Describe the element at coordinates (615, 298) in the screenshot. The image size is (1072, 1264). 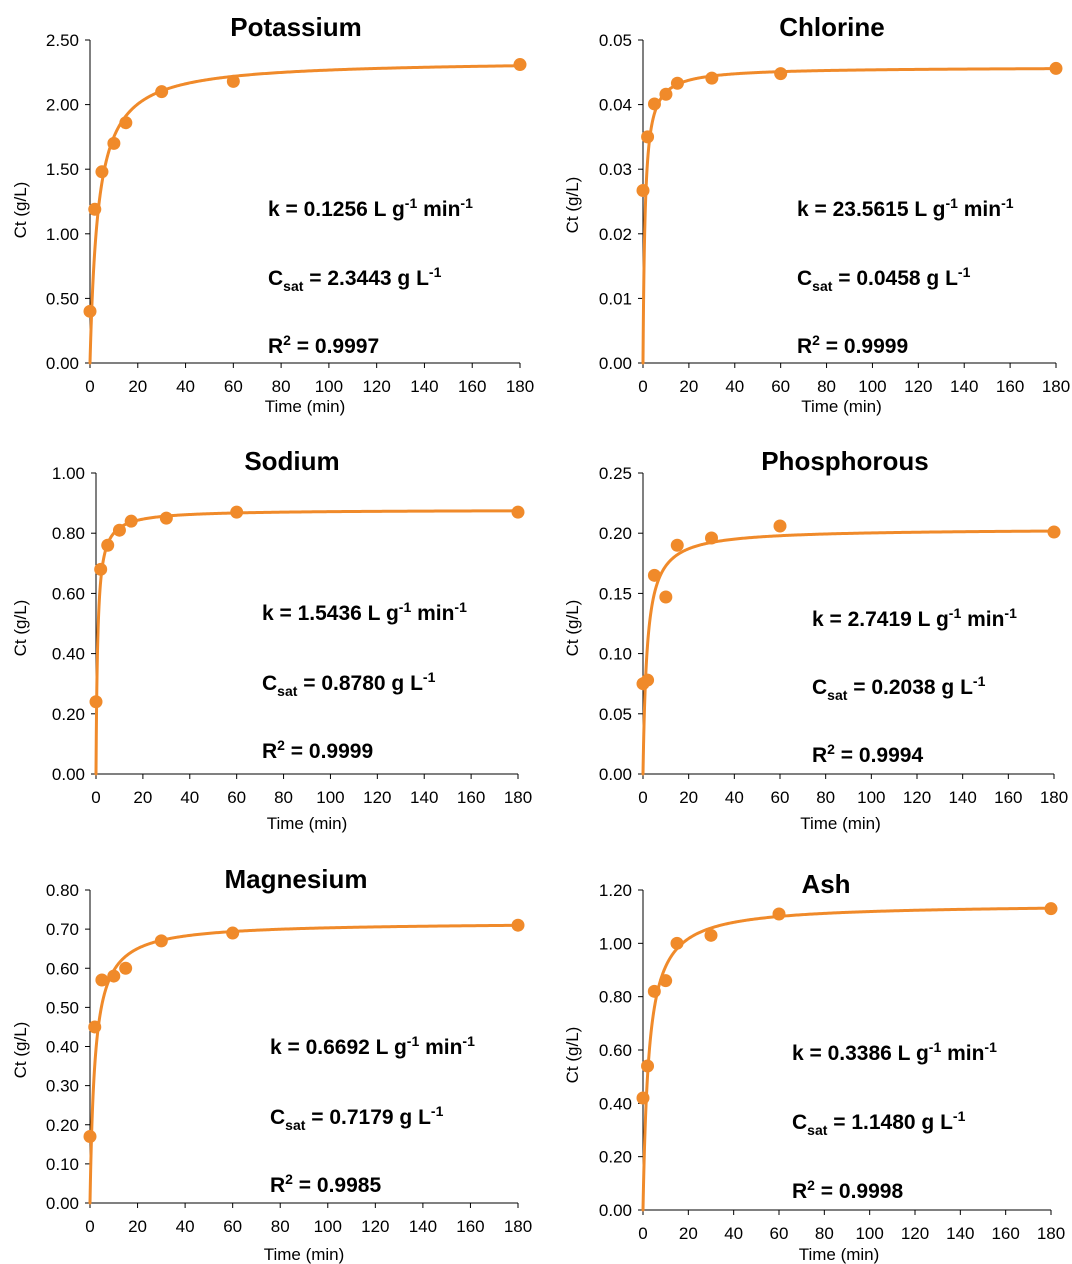
I see `y-tick-label: 0.01` at that location.